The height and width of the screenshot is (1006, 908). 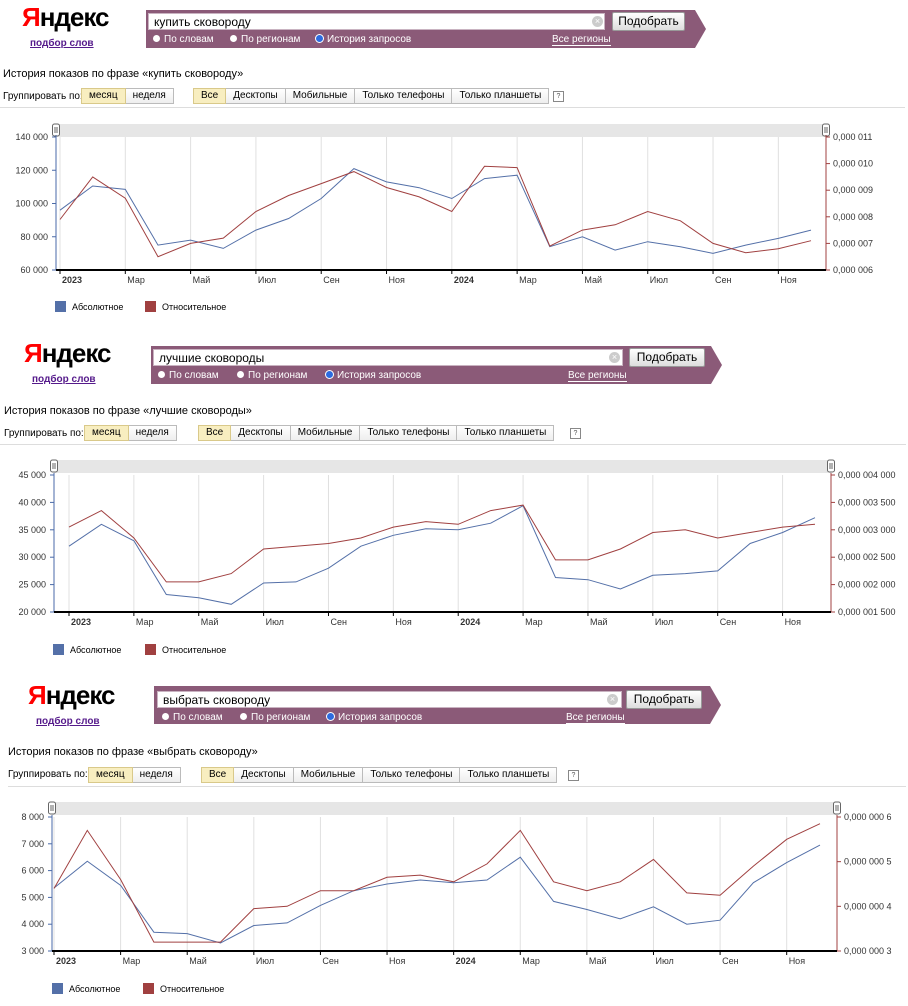 I want to click on search-input: лучшие сковороды, so click(x=388, y=357).